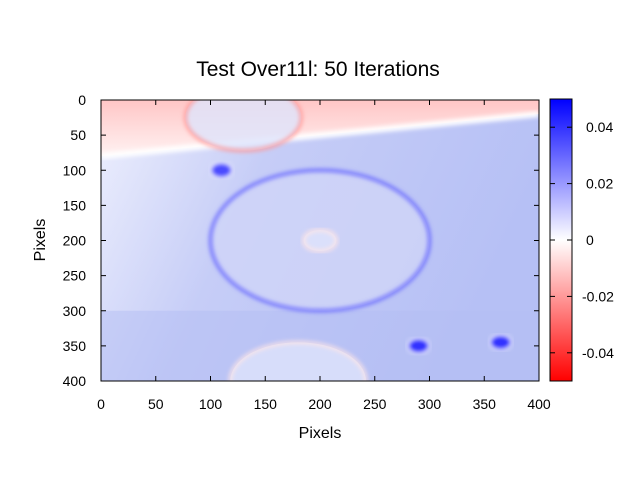 The width and height of the screenshot is (640, 485). I want to click on x-tick-label: 150, so click(266, 404).